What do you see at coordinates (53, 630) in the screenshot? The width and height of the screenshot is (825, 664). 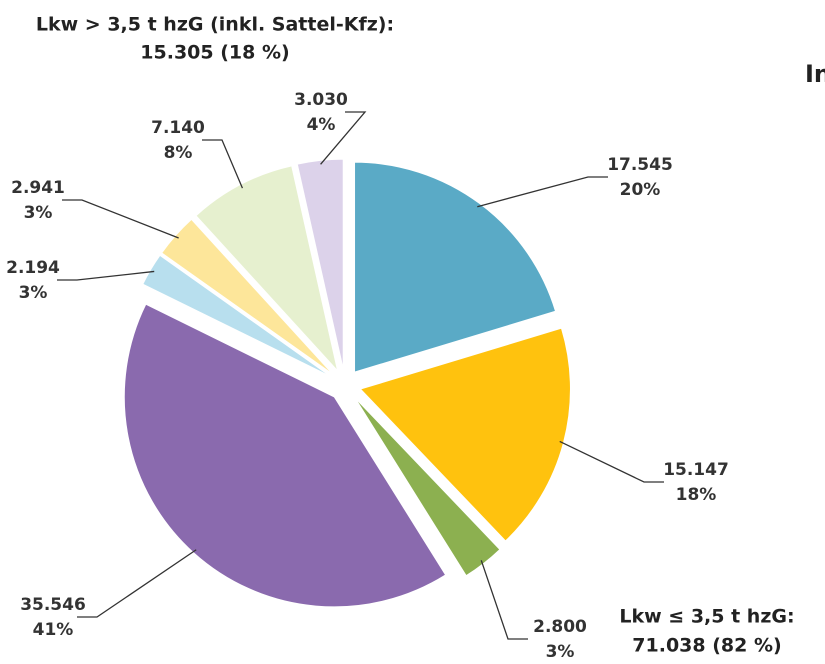 I see `percent-label: 41%` at bounding box center [53, 630].